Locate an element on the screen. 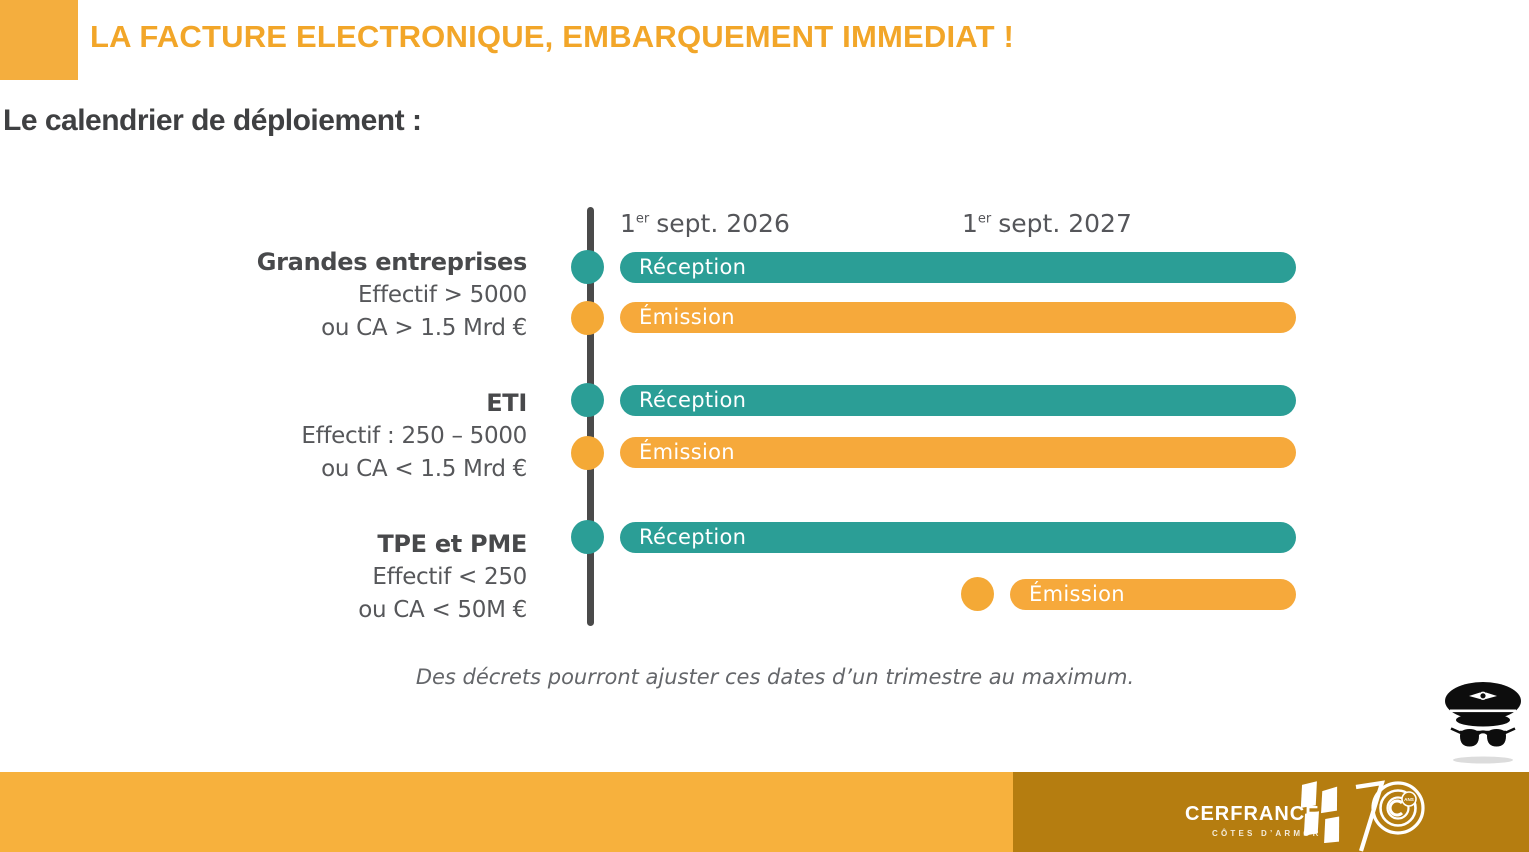  corner-accent-square is located at coordinates (39, 40).